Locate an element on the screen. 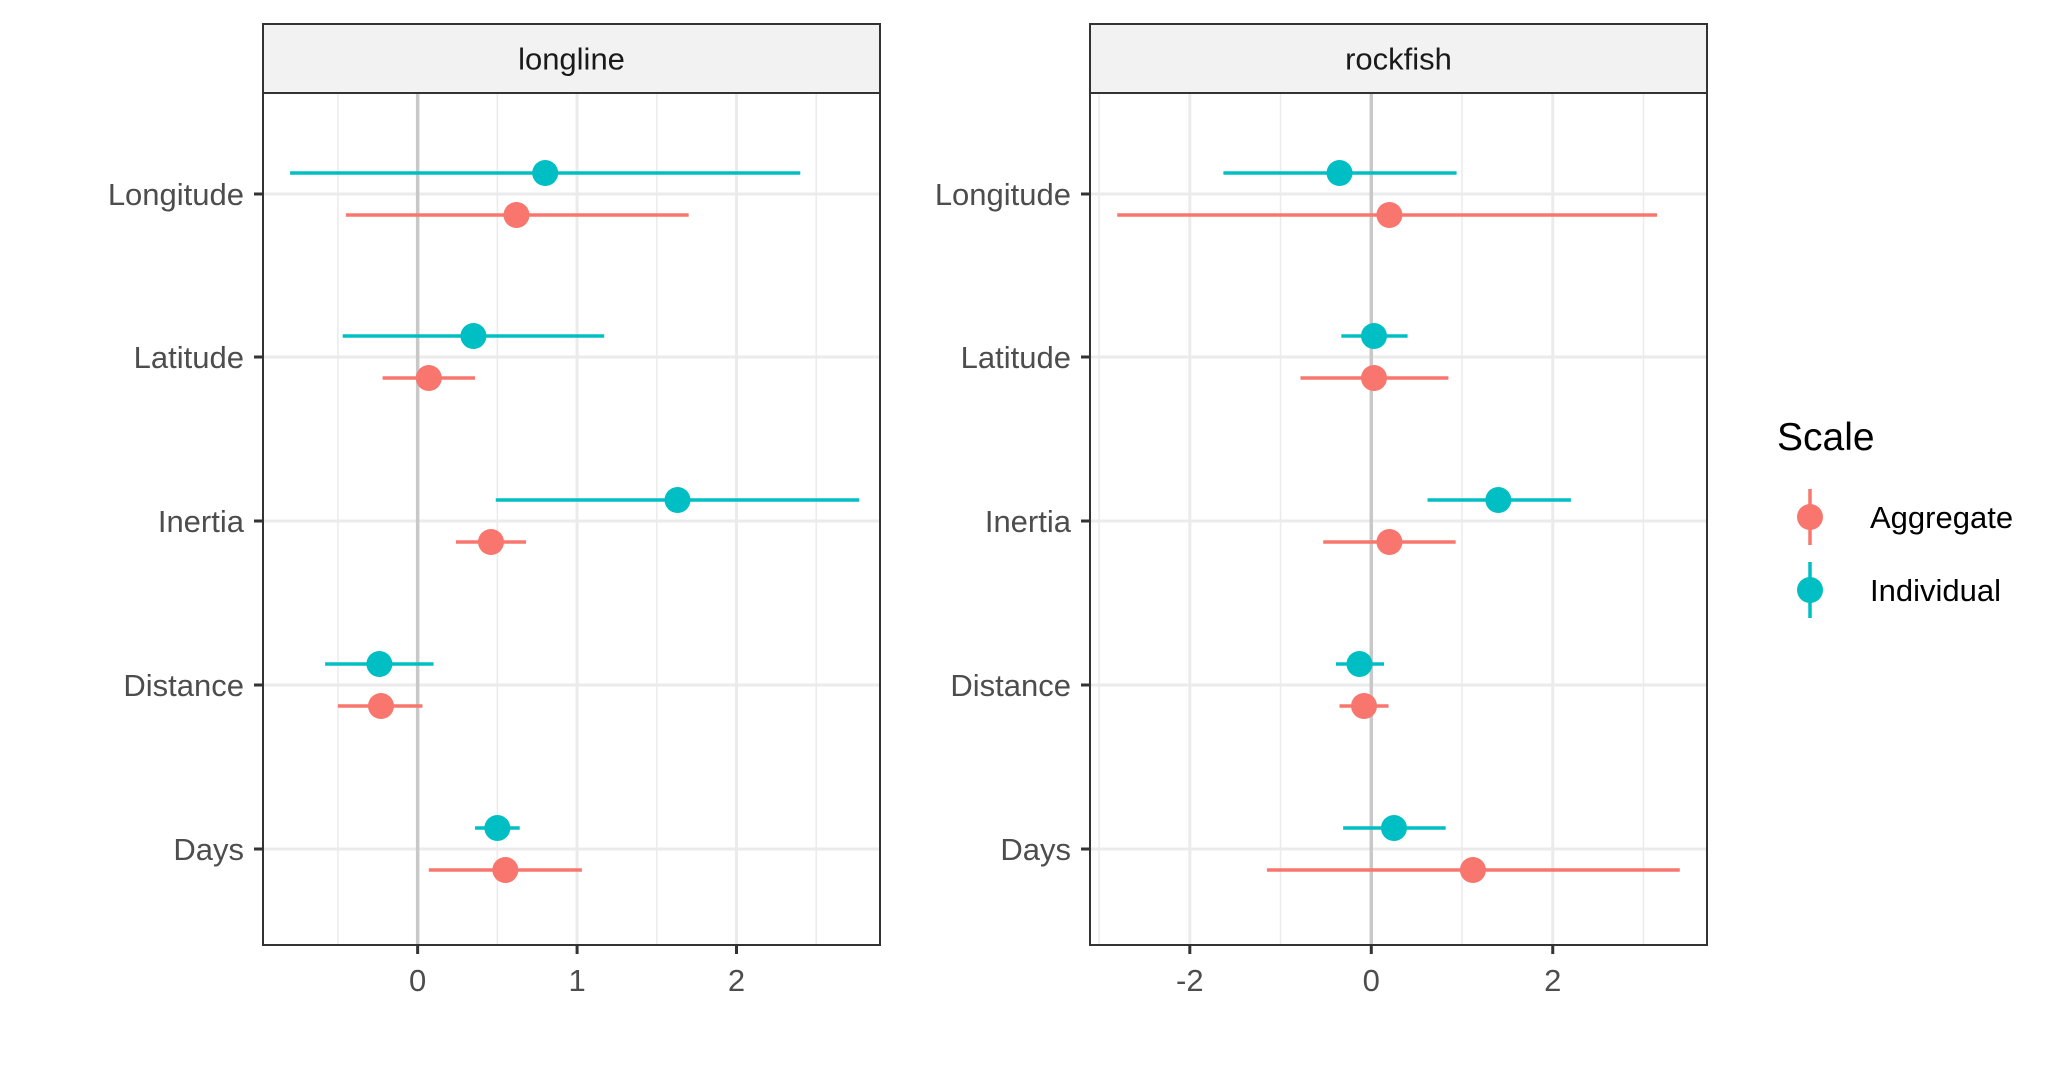 The image size is (2070, 1070). facet-strip-label: longline is located at coordinates (571, 59).